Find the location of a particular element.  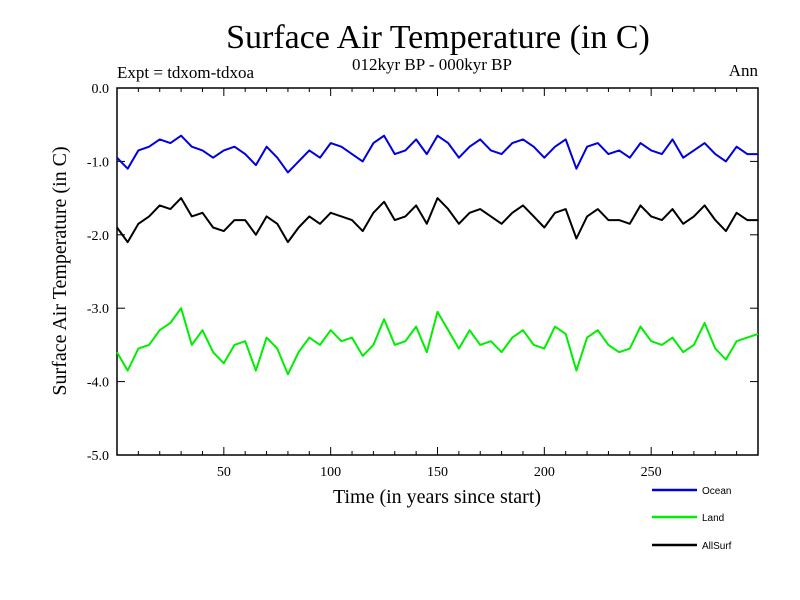

legend: Ocean Land AllSurf is located at coordinates (692, 519).